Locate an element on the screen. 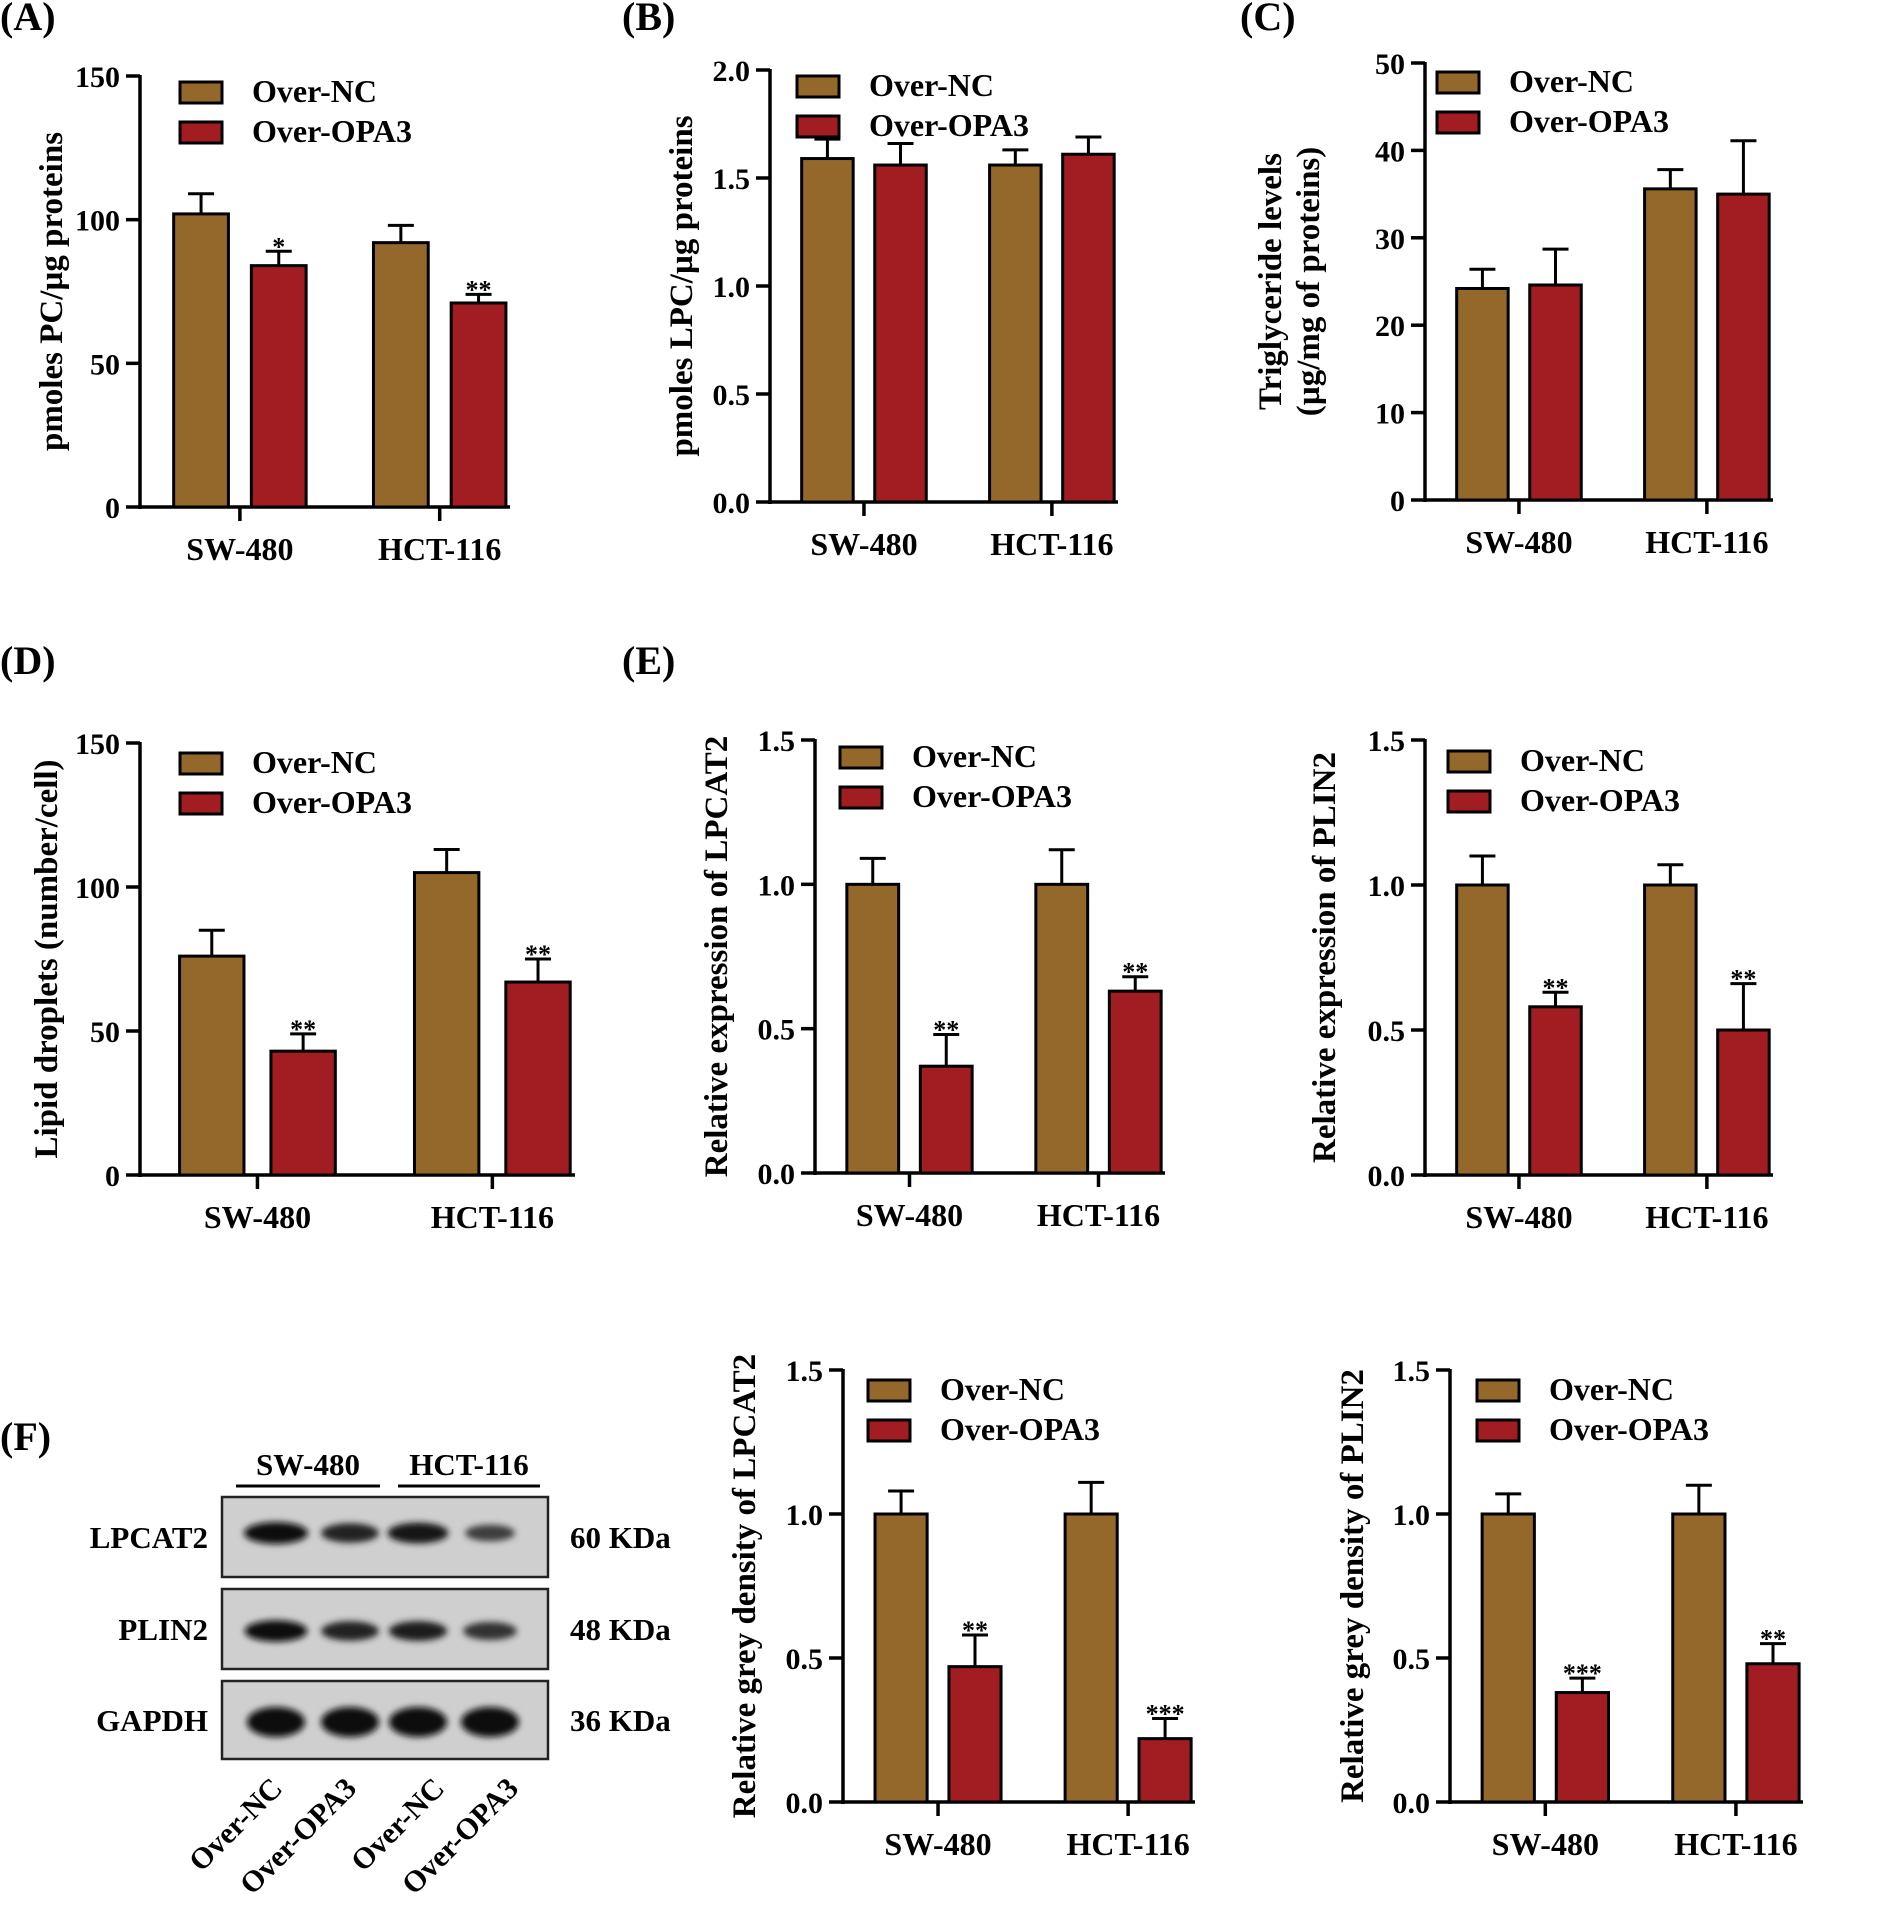 The image size is (1900, 1911). y-tick-label: 30 is located at coordinates (1390, 239).